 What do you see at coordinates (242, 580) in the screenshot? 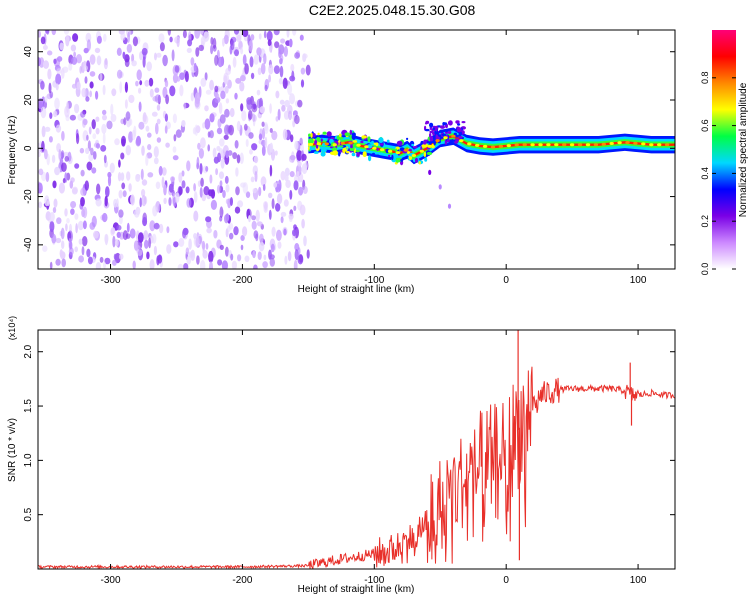
I see `x-tick-label: -200` at bounding box center [242, 580].